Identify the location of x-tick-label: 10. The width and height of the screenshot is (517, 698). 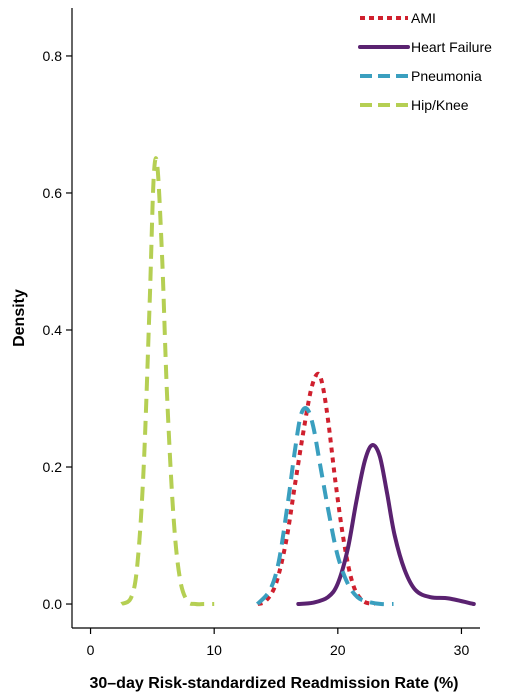
(214, 650).